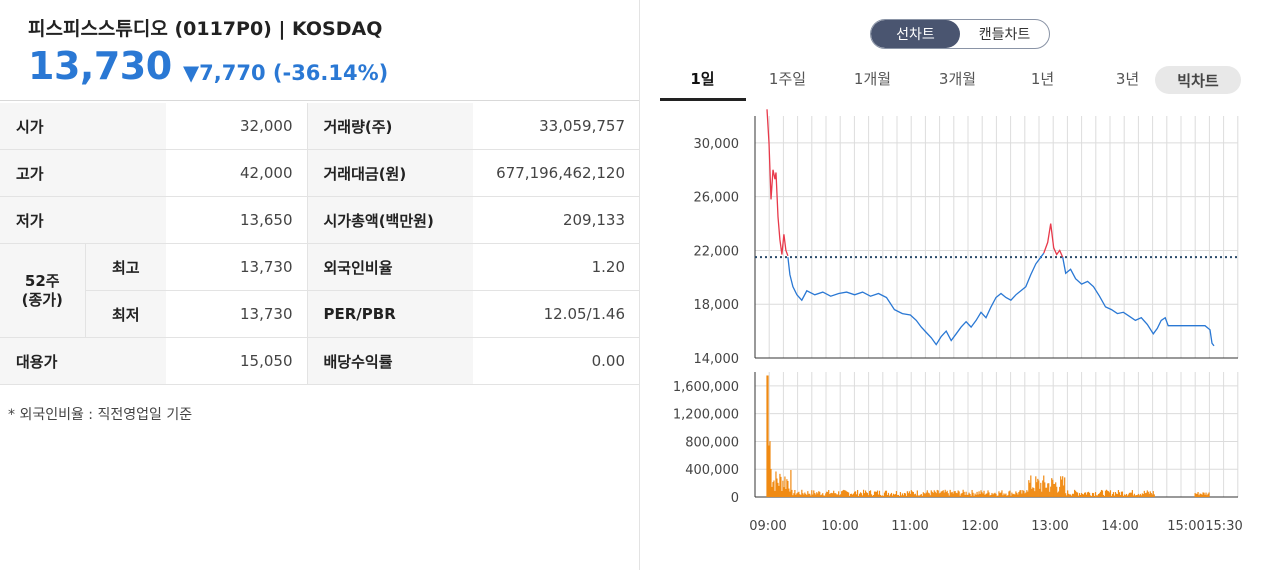 This screenshot has height=570, width=1280. What do you see at coordinates (556, 267) in the screenshot?
I see `foreign-value: 1.20` at bounding box center [556, 267].